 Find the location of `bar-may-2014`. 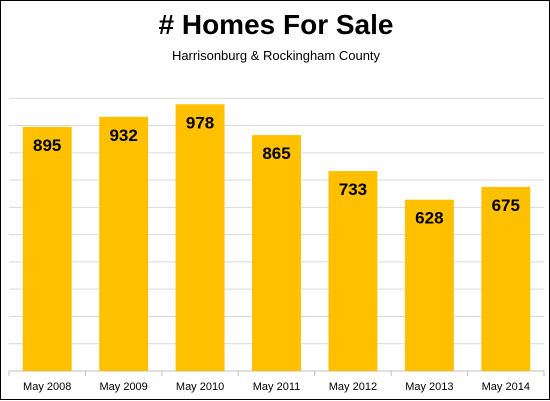

bar-may-2014 is located at coordinates (506, 278).